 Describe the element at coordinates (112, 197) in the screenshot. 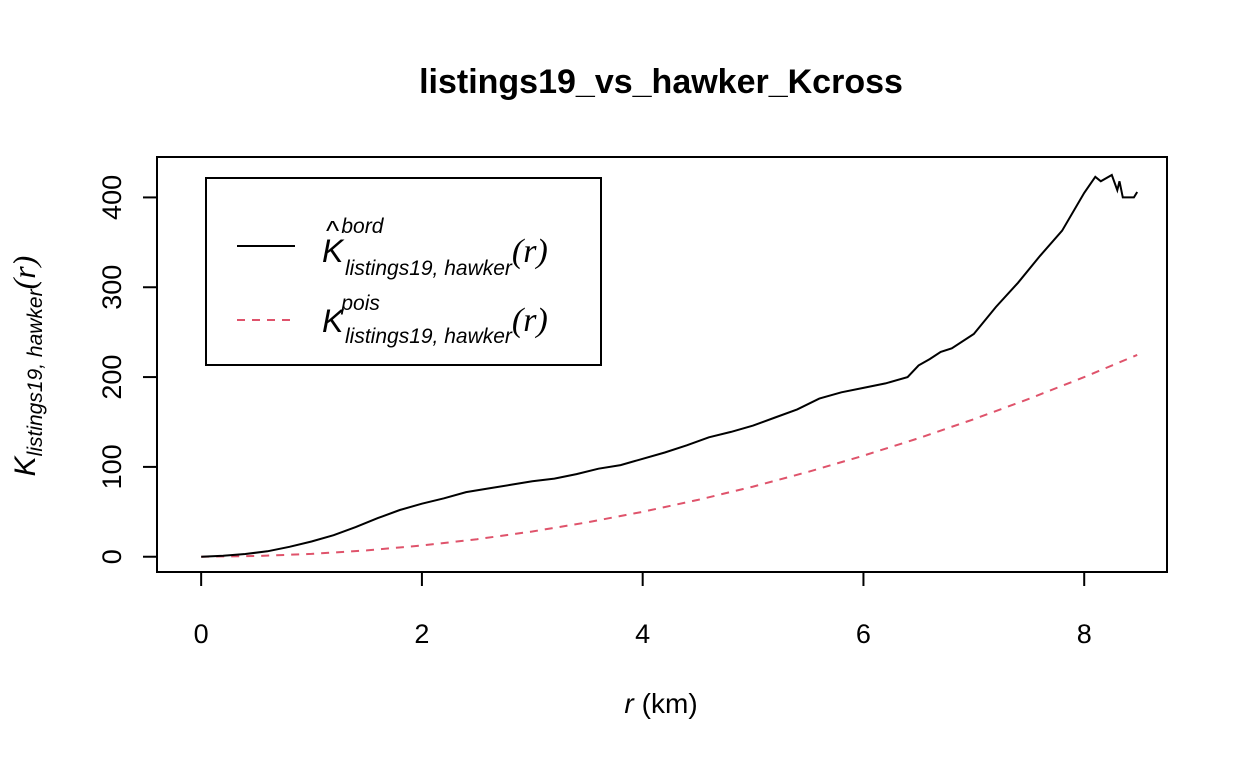

I see `y-tick-label: 400` at that location.